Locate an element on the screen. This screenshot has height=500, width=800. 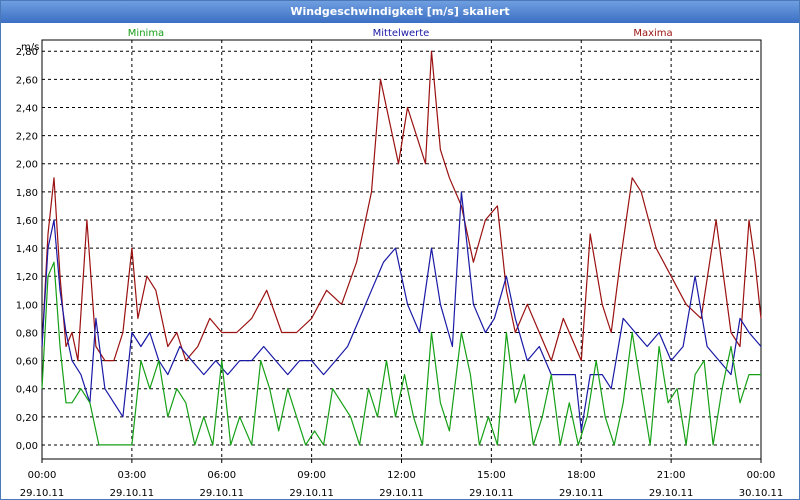
window-title: Windgeschwindigkeit [m/s] skaliert is located at coordinates (400, 12).